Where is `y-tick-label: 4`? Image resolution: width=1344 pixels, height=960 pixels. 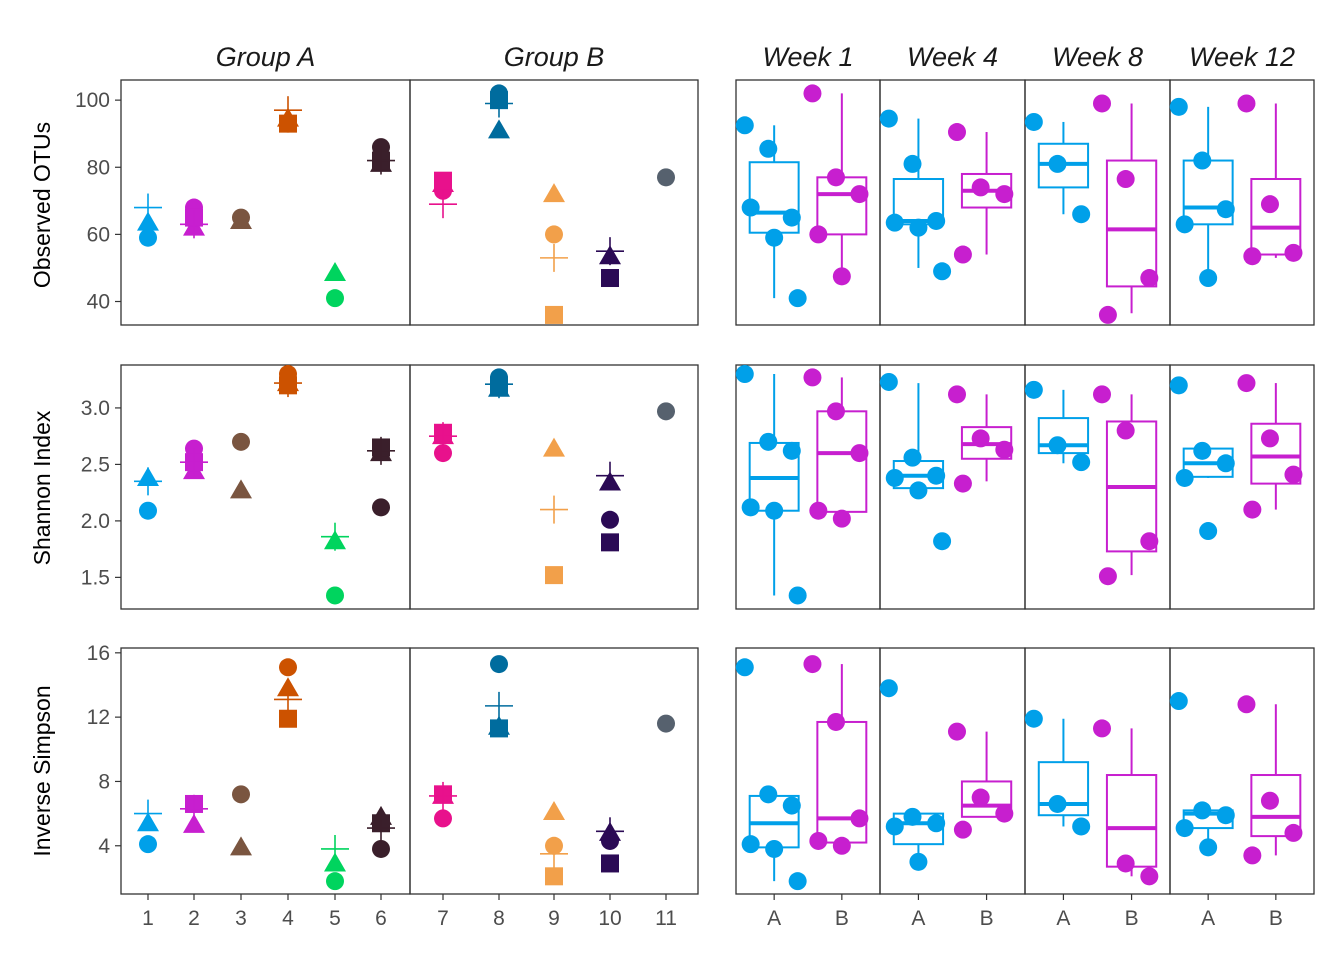
y-tick-label: 4 is located at coordinates (104, 846).